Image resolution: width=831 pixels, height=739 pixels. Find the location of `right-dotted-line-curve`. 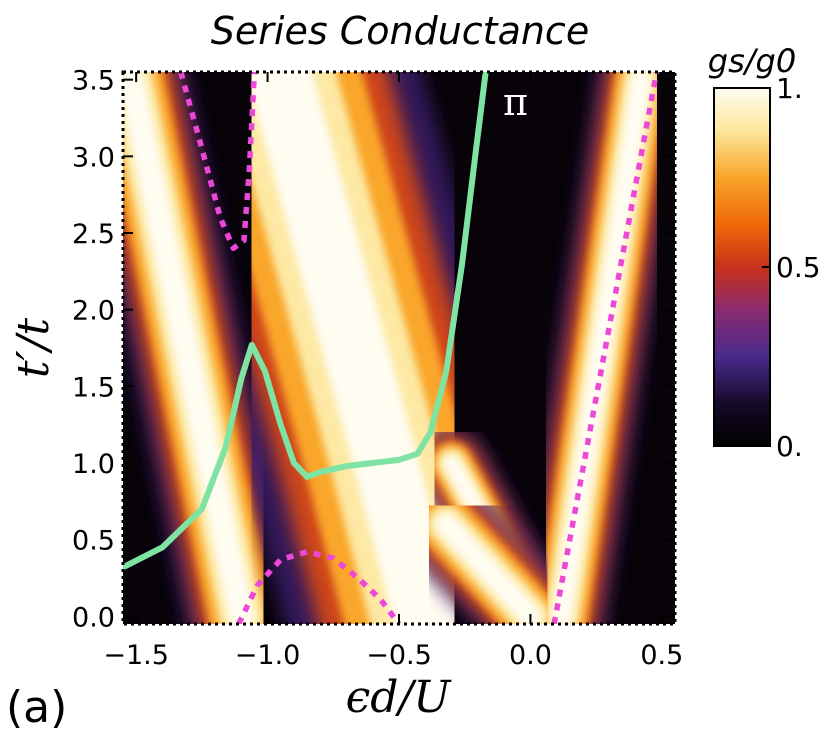

right-dotted-line-curve is located at coordinates (605, 348).